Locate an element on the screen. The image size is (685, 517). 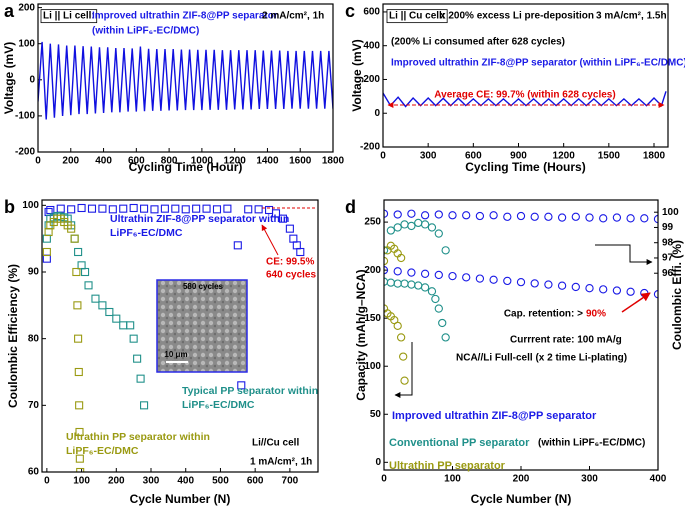
y-tick-label: 50 is located at coordinates (376, 414).